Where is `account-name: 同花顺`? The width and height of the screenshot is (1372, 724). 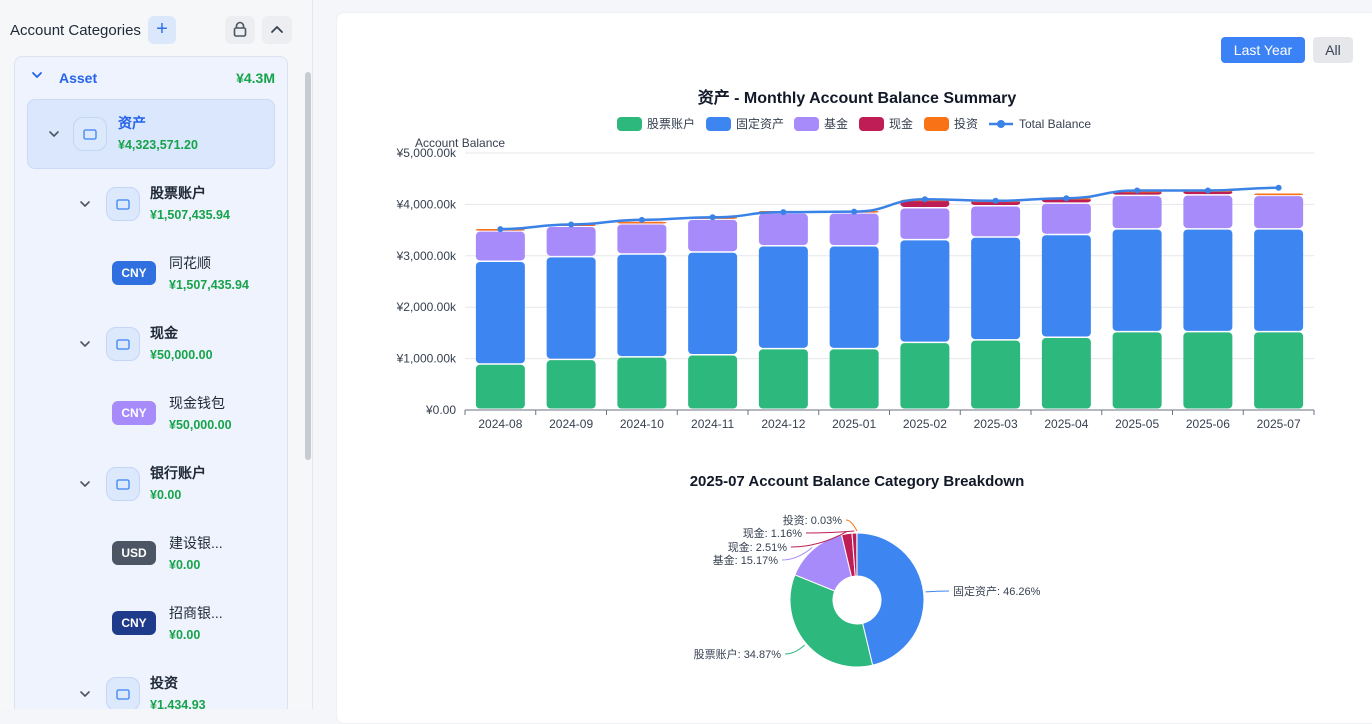 account-name: 同花顺 is located at coordinates (190, 263).